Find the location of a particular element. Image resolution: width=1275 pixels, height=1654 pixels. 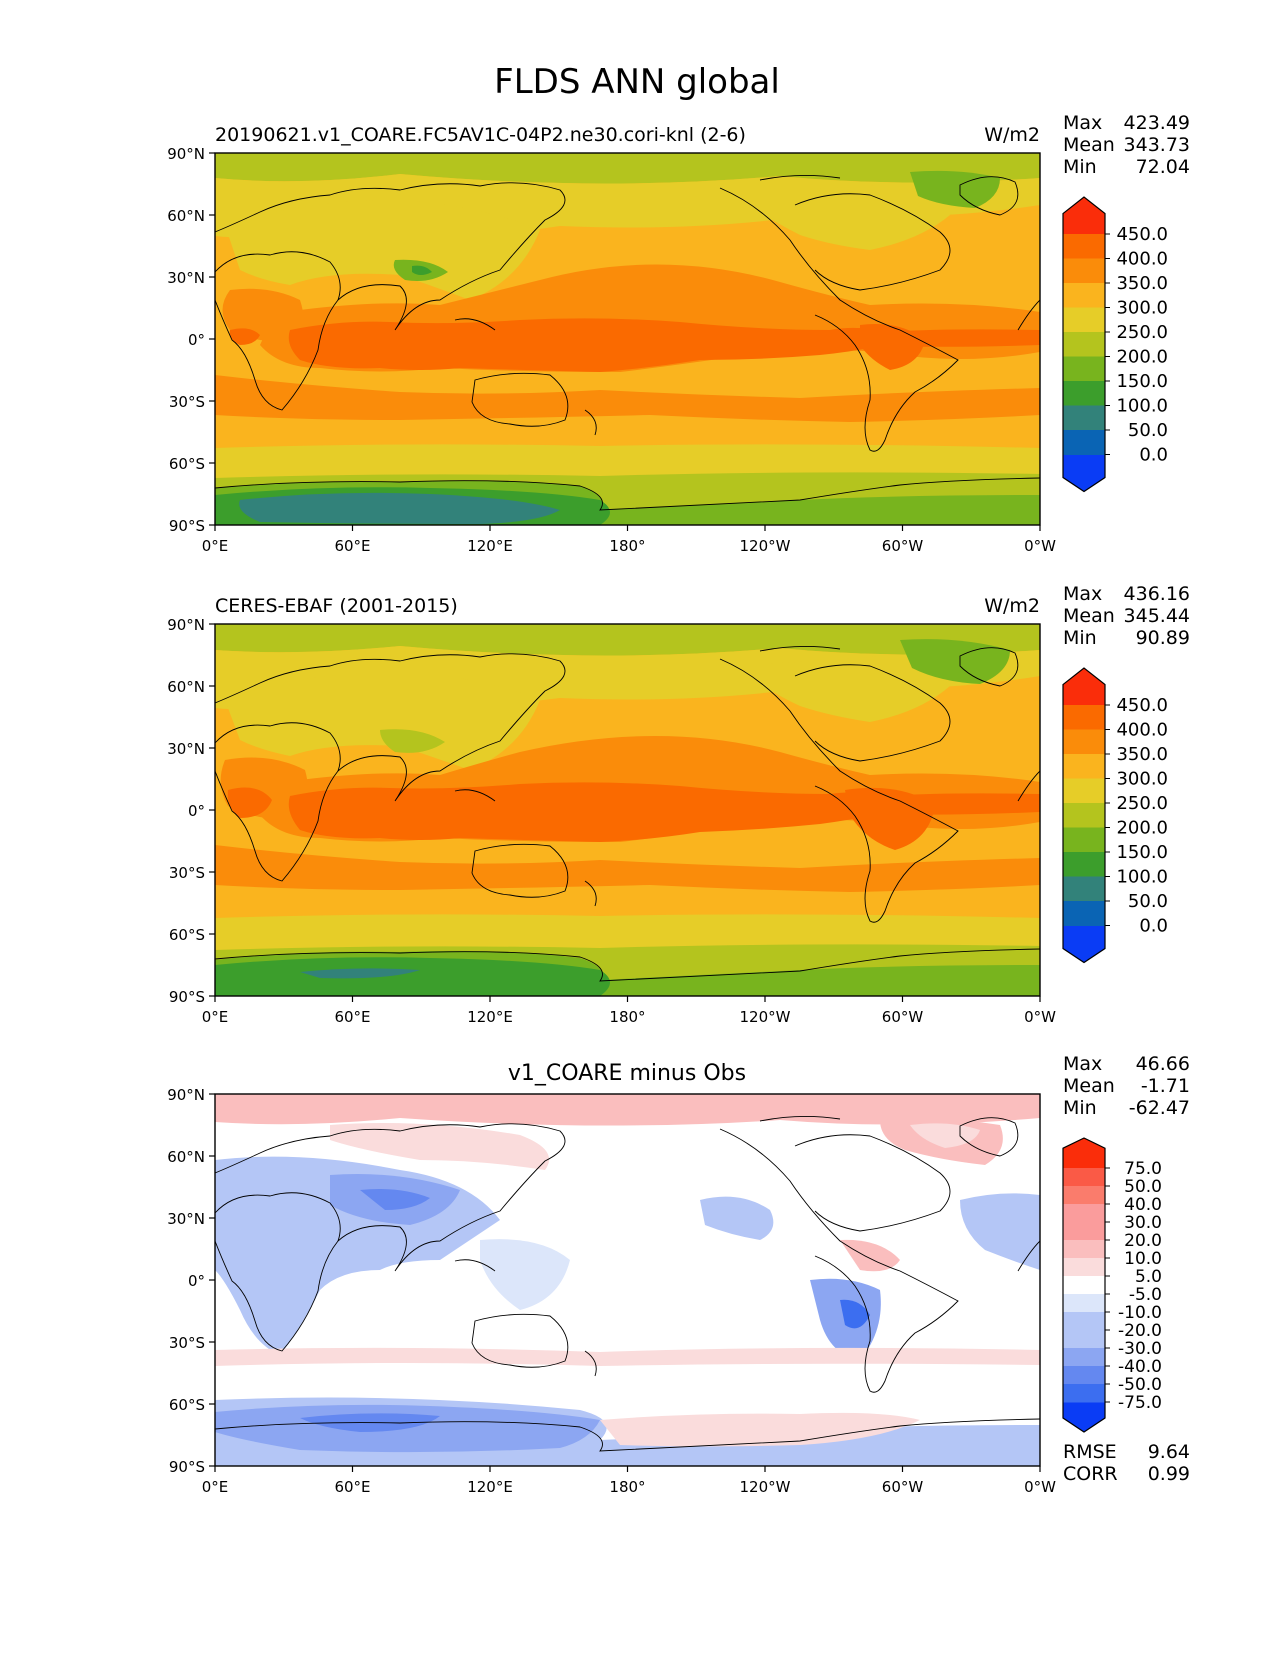

stats-block: Max 436.16 Mean 345.44 Min 90.89 is located at coordinates (1126, 616).